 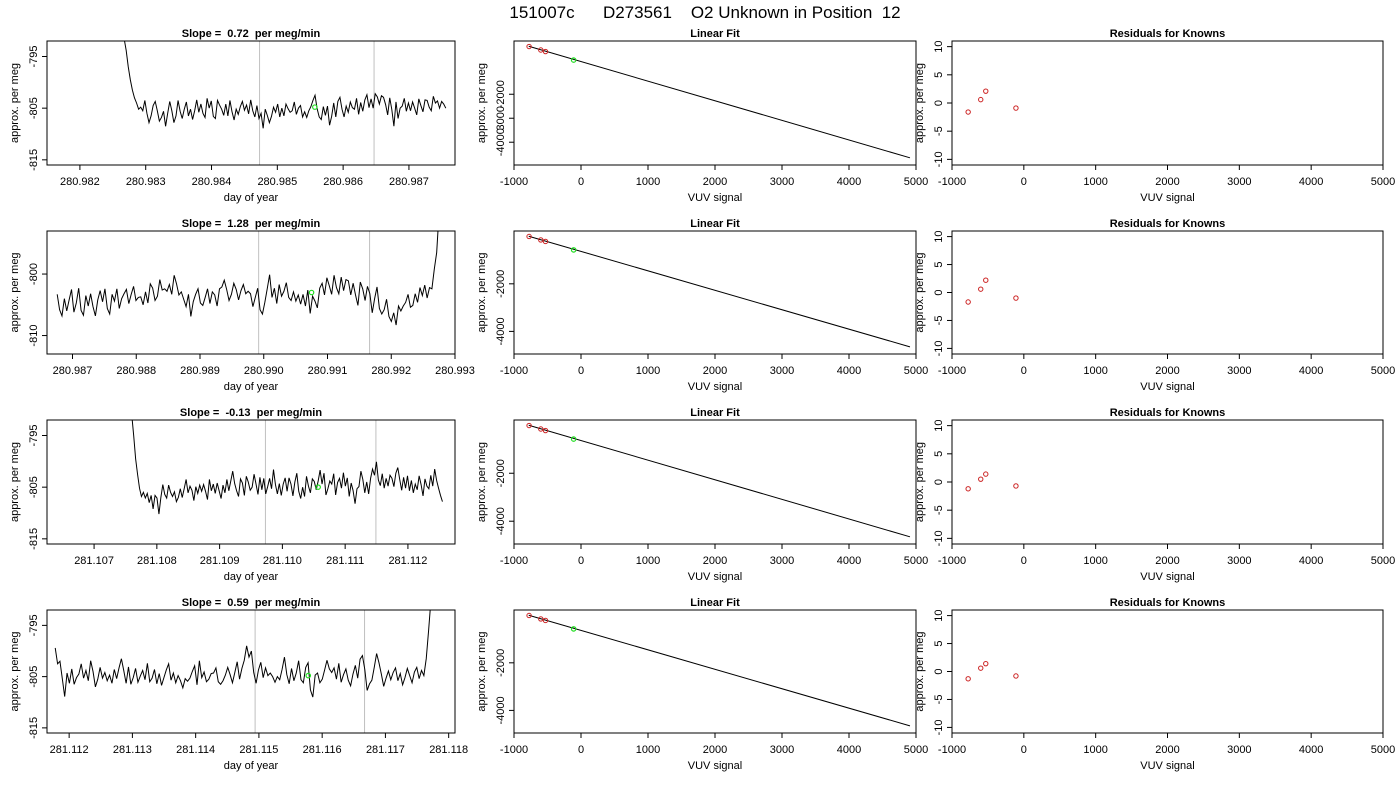 I want to click on panel-r3-c1-xtick-label-4: 281.111, so click(x=345, y=561).